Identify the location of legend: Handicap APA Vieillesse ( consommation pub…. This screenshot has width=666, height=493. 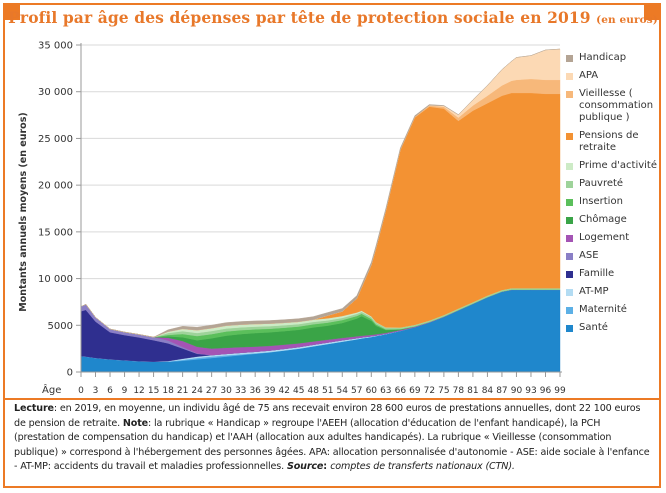
(614, 196).